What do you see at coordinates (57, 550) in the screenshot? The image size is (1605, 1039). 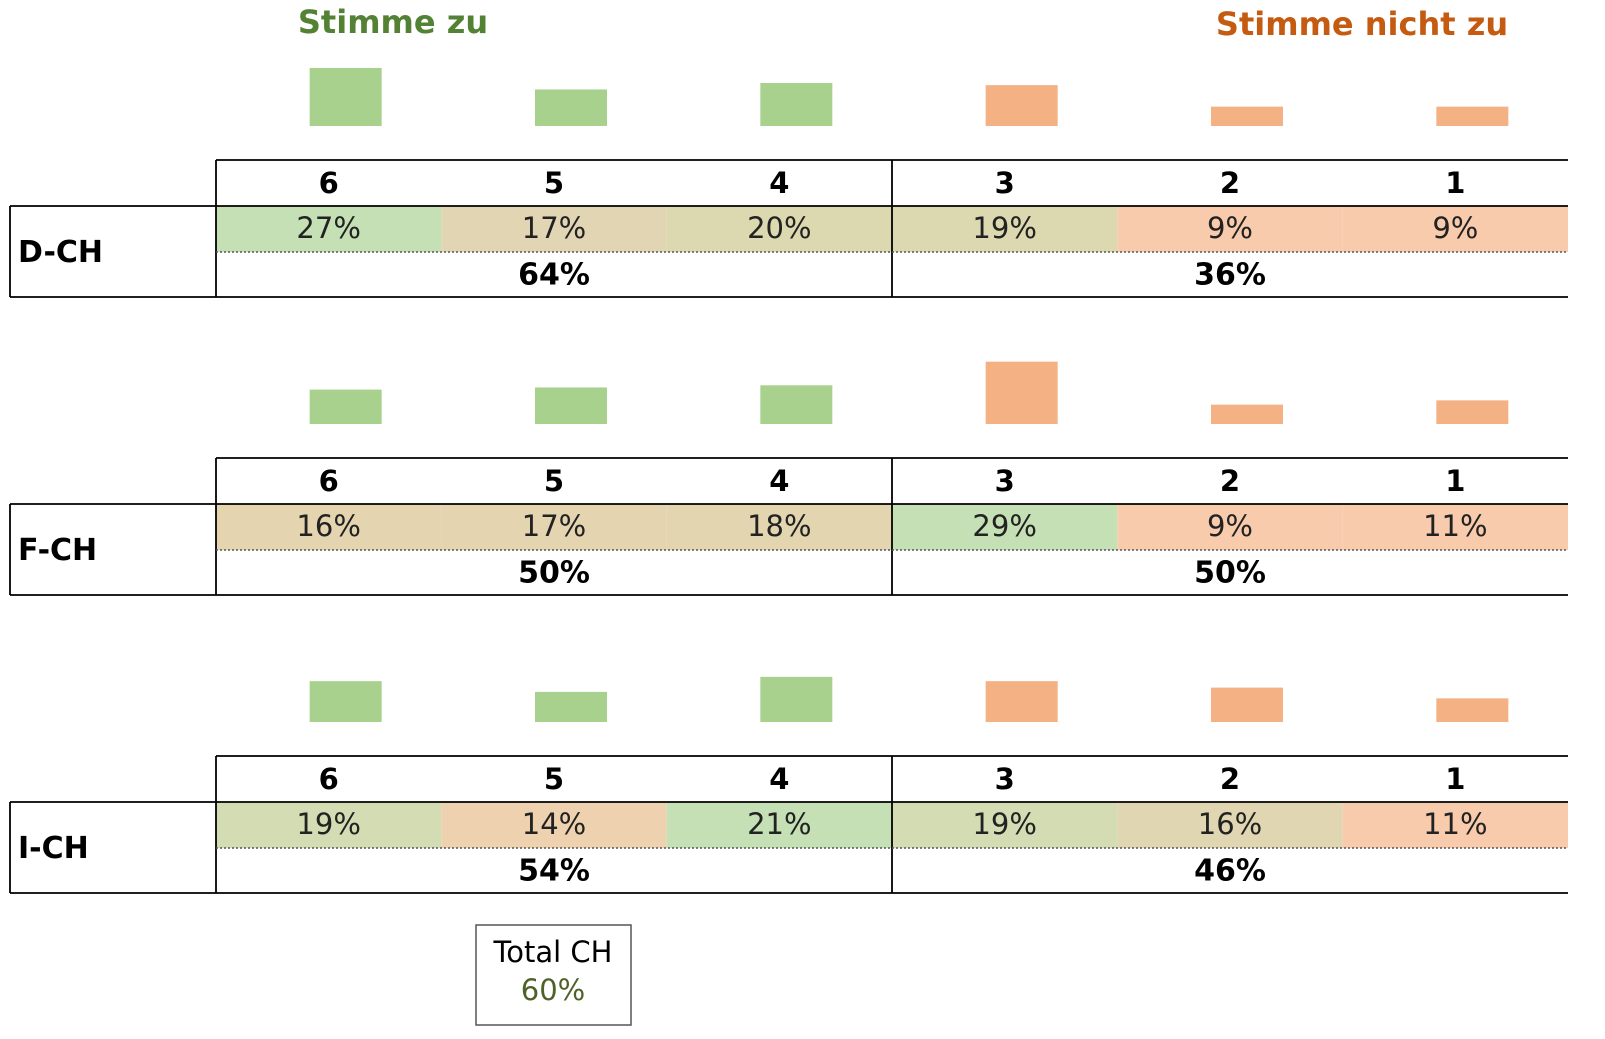 I see `region-label: F-CH` at bounding box center [57, 550].